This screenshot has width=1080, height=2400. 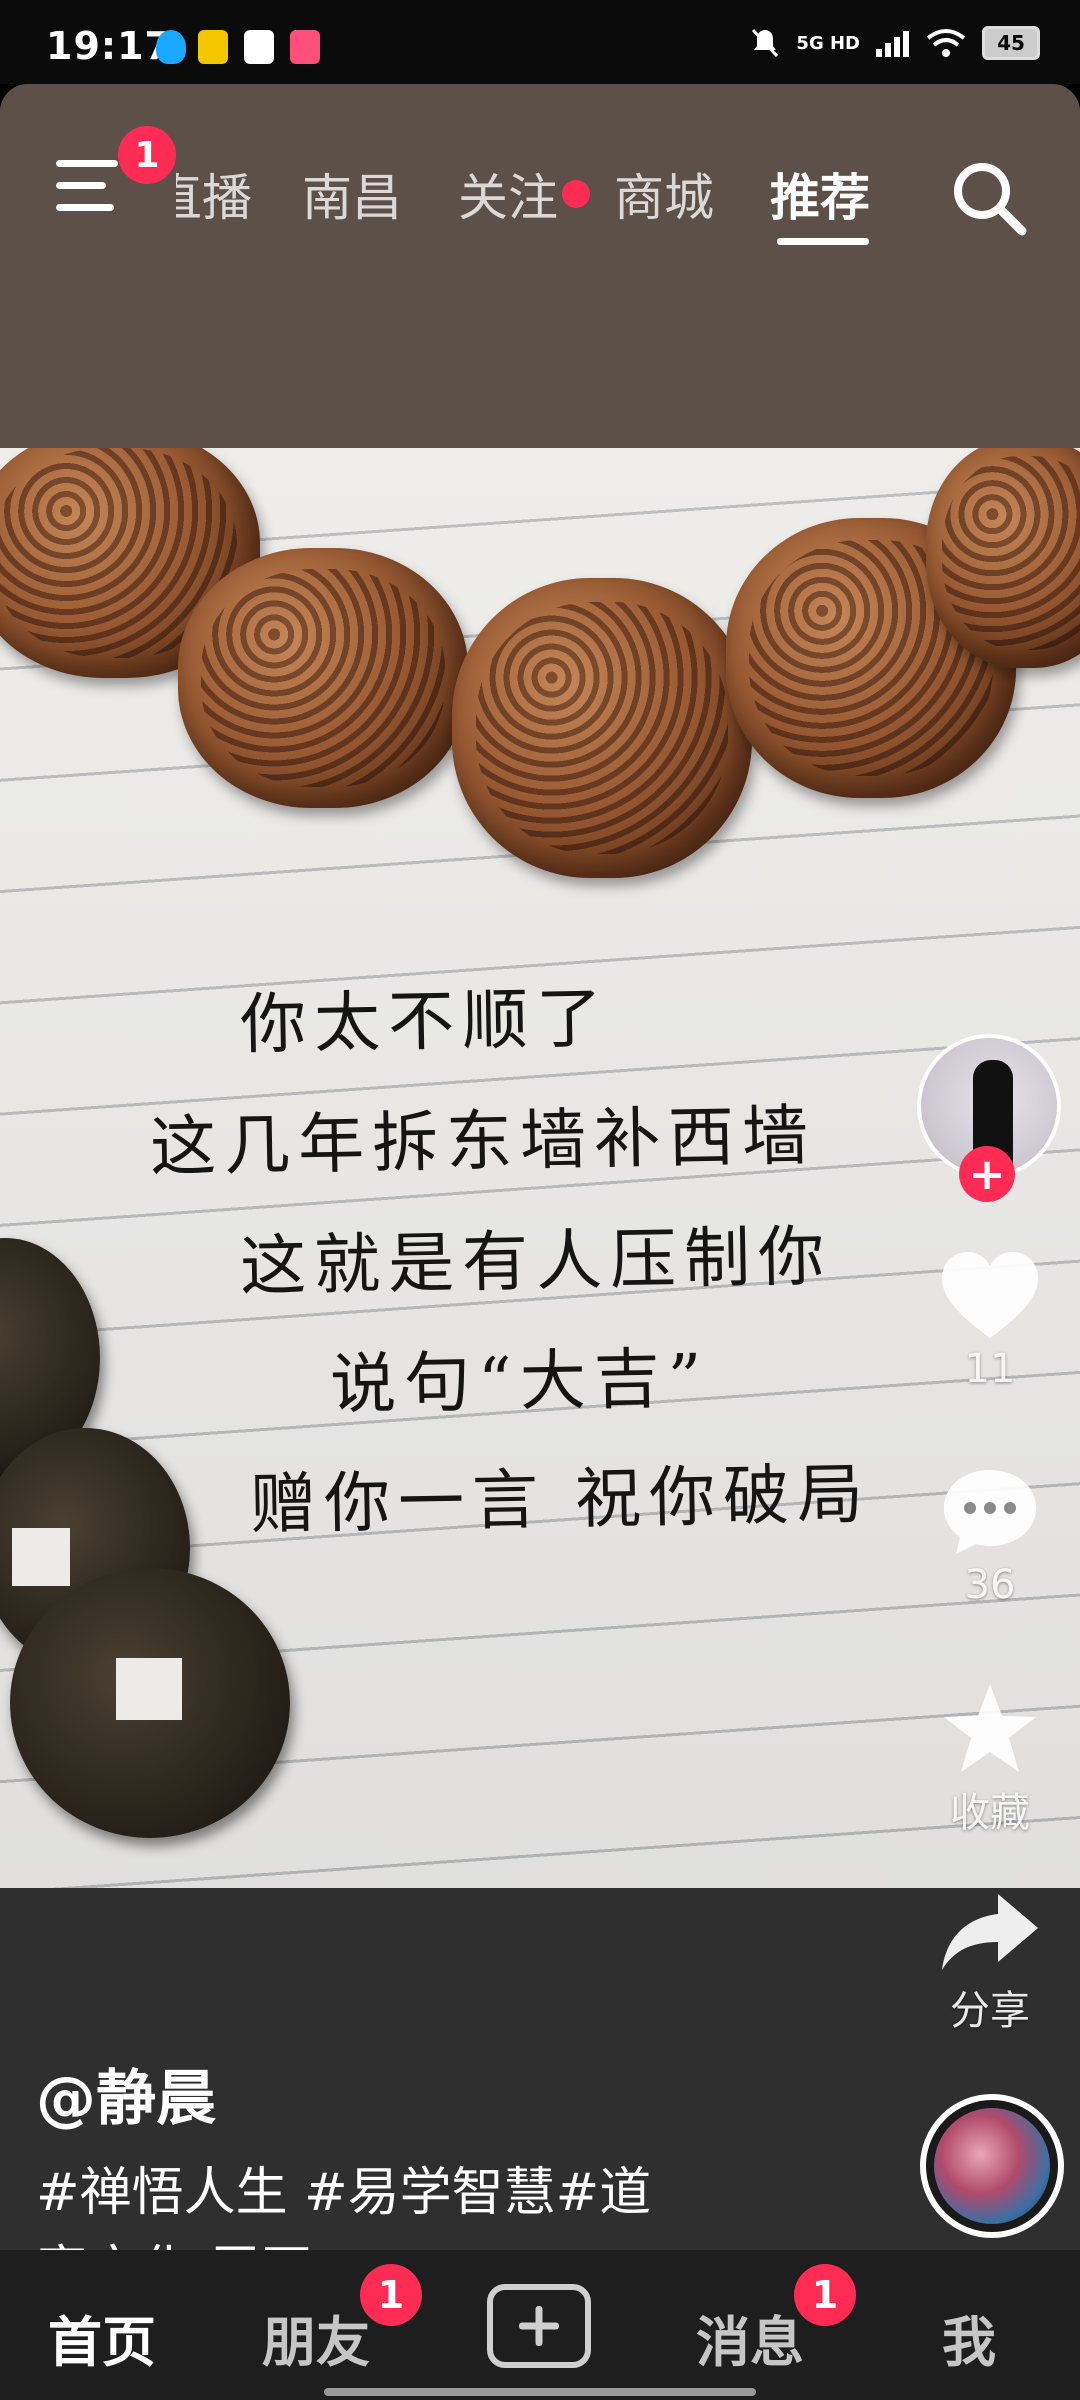 I want to click on status-right-icons: 5G HD 45, so click(x=895, y=43).